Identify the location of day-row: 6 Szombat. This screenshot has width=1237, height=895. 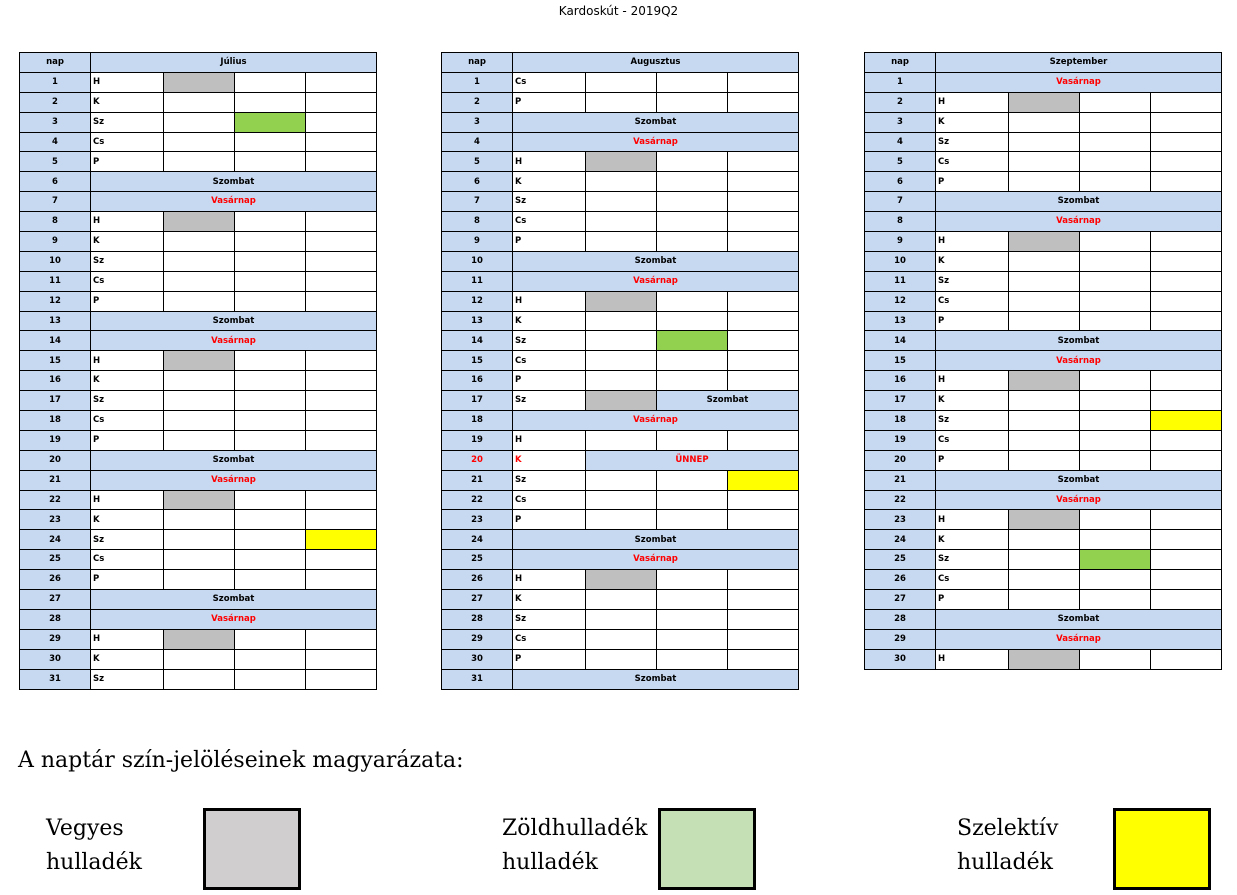
(198, 182).